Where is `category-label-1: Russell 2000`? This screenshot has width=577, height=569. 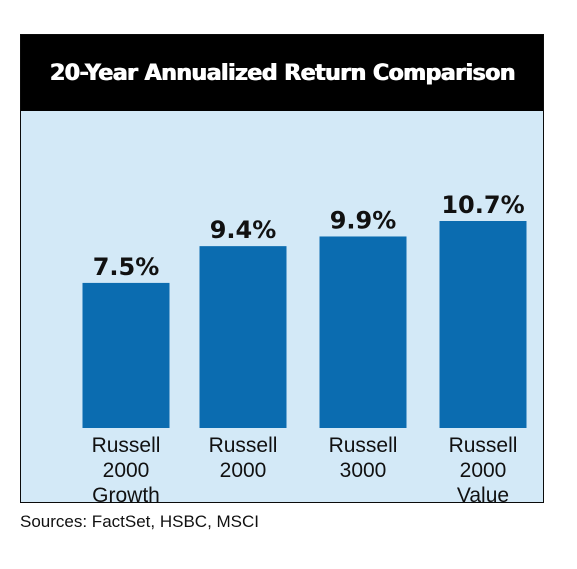
category-label-1: Russell 2000 is located at coordinates (243, 458).